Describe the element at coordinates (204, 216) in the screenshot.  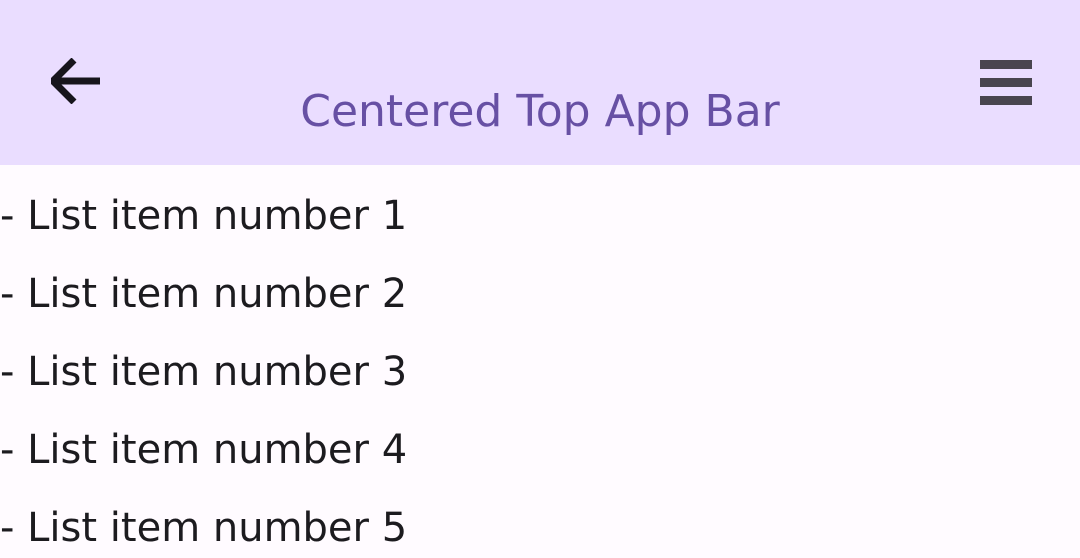
I see `list-item: - List item number 1` at that location.